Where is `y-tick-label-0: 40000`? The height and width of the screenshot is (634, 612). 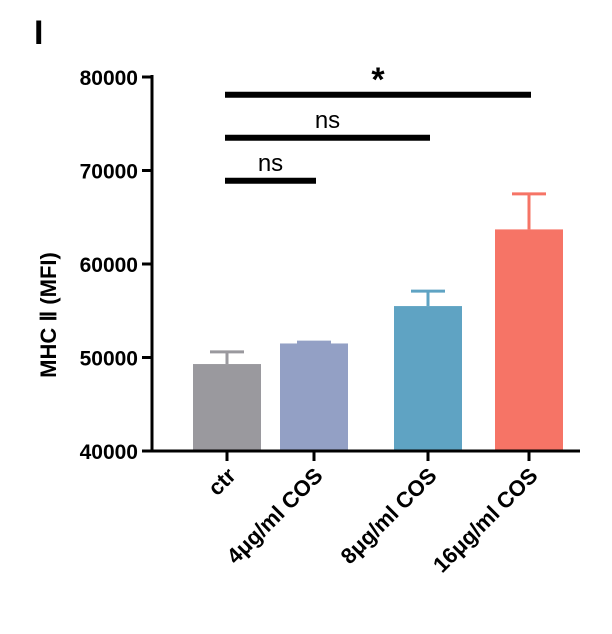
y-tick-label-0: 40000 is located at coordinates (109, 452).